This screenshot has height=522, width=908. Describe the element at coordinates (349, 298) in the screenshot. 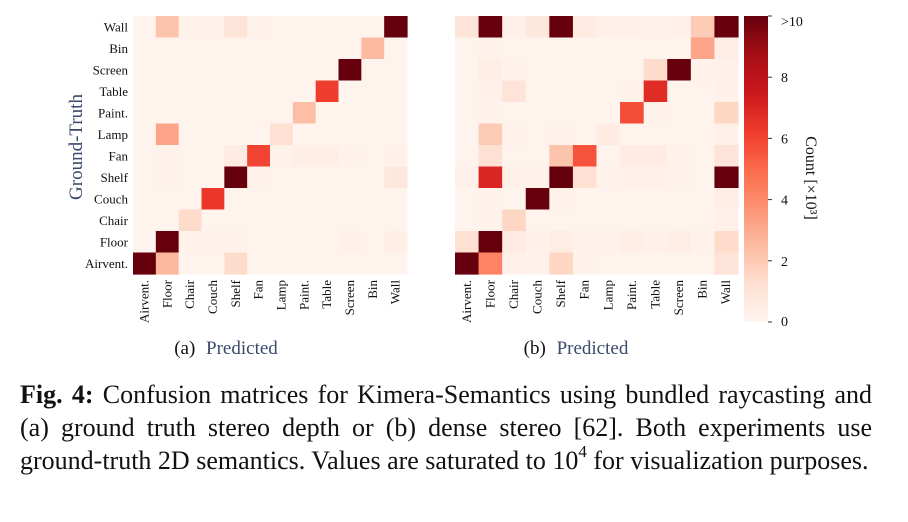

I see `x-tick-label: Screen` at that location.